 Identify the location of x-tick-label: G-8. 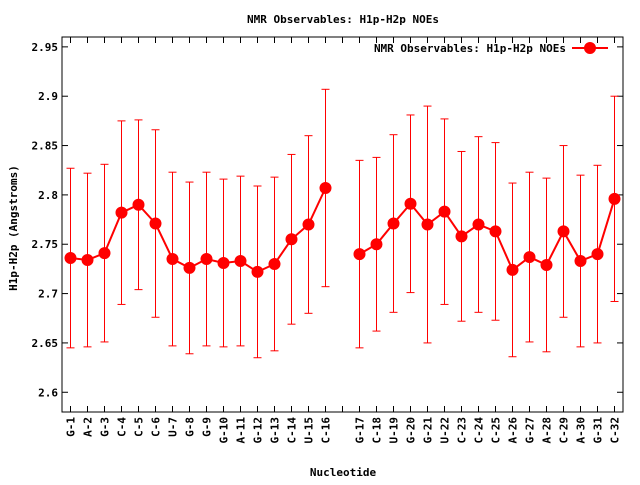
(190, 427).